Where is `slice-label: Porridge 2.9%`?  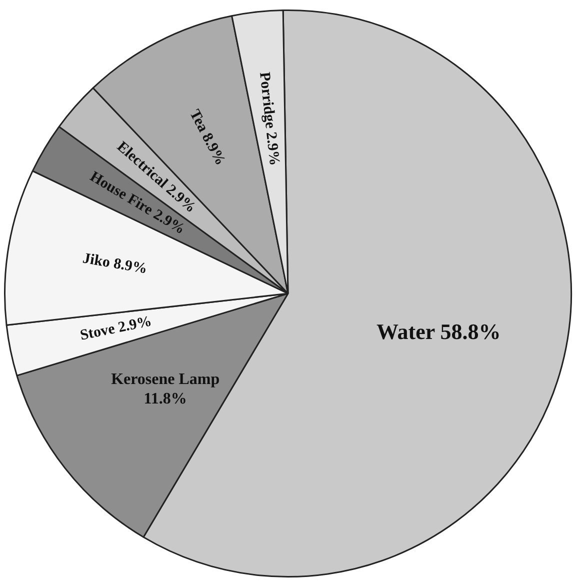
slice-label: Porridge 2.9% is located at coordinates (269, 119).